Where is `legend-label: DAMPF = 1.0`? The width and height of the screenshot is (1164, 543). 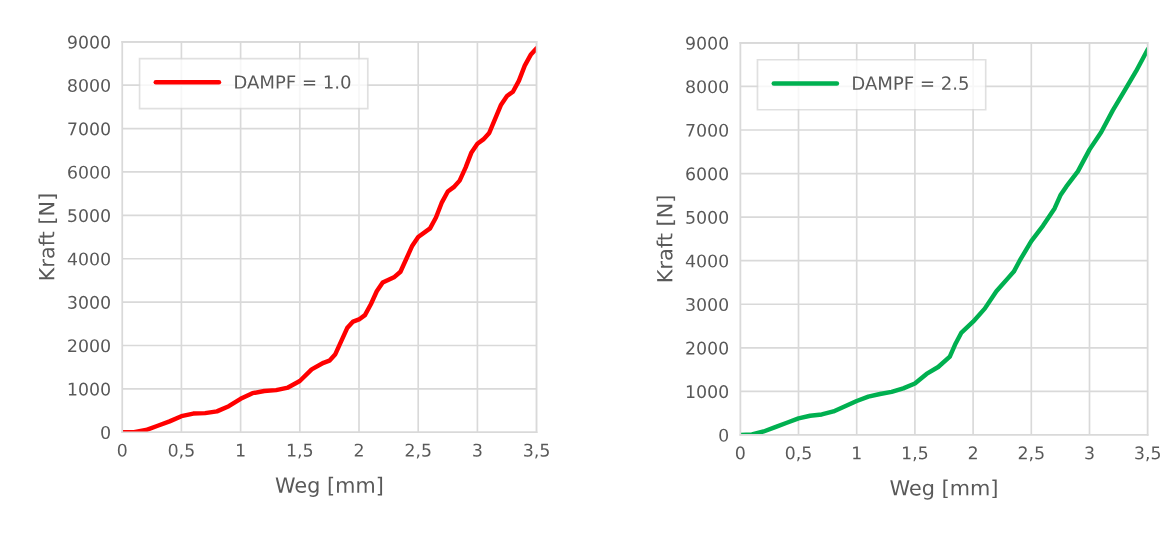 legend-label: DAMPF = 1.0 is located at coordinates (293, 82).